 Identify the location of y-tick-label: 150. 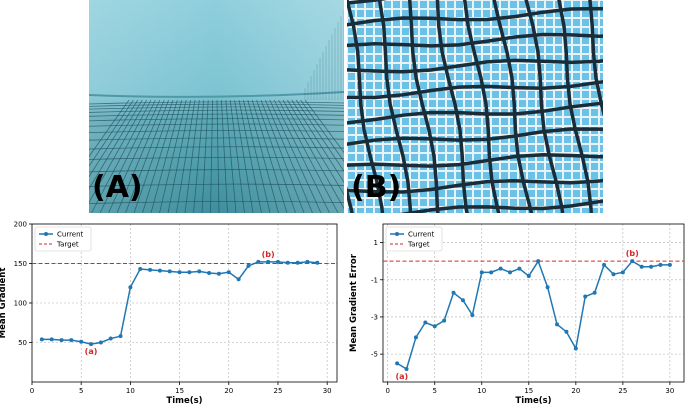
(20, 264).